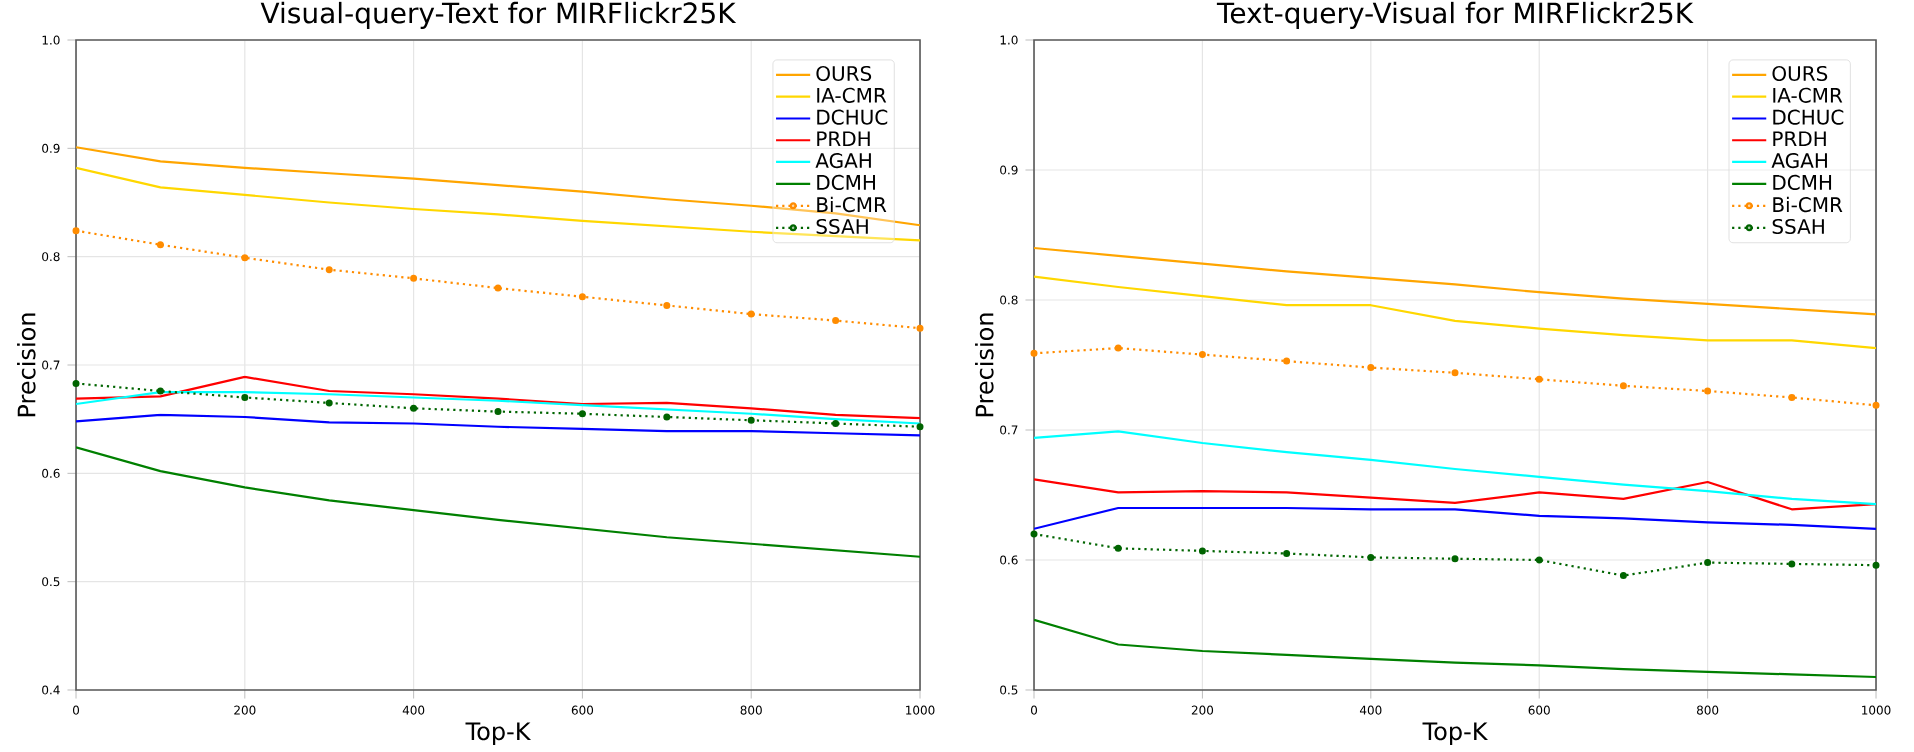 The width and height of the screenshot is (1914, 752). What do you see at coordinates (1455, 15) in the screenshot?
I see `chart-title: Text-query-Visual for MIRFlickr25K` at bounding box center [1455, 15].